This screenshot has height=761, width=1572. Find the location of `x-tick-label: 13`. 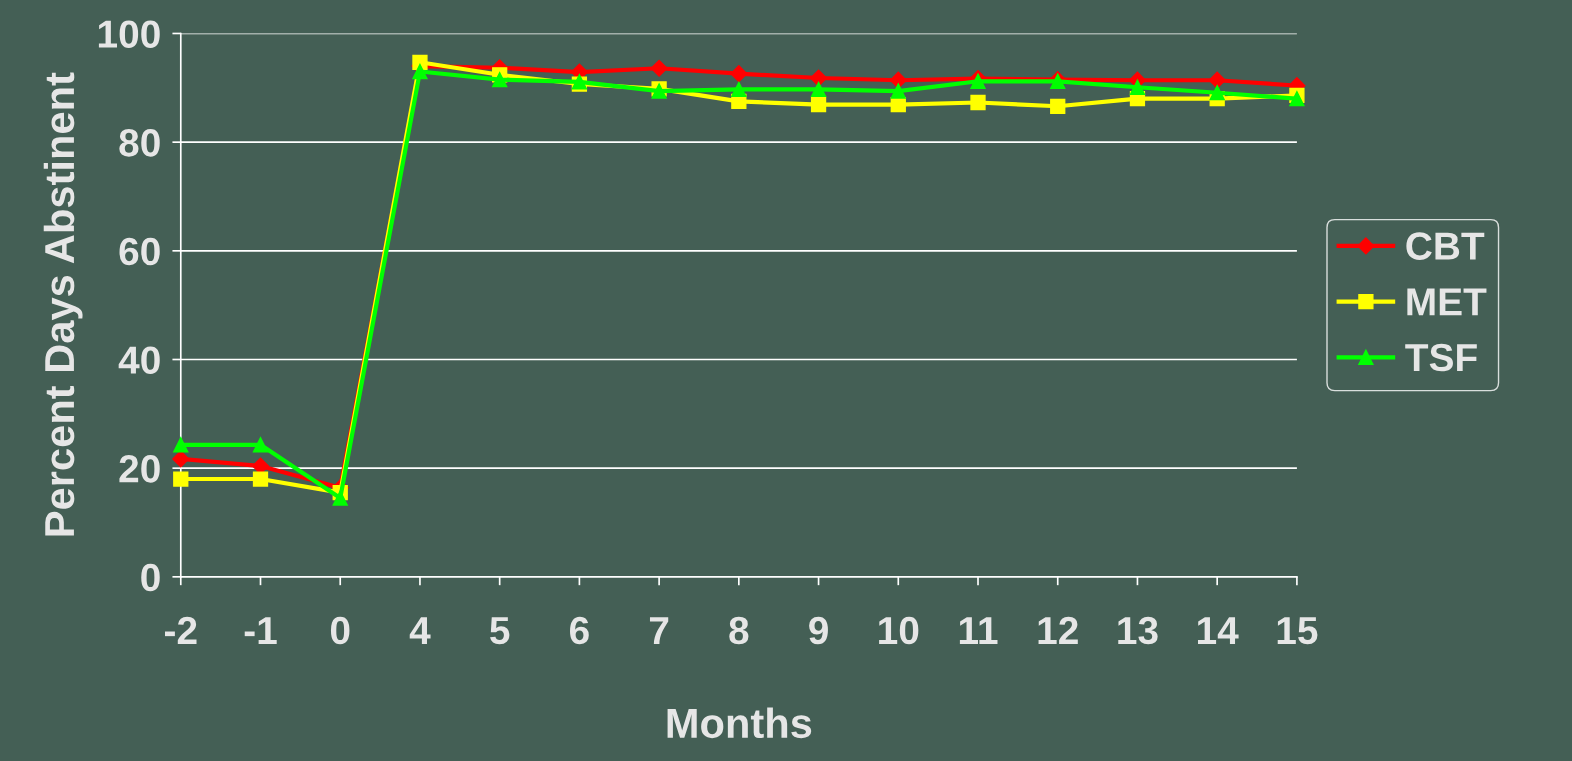

x-tick-label: 13 is located at coordinates (1138, 630).